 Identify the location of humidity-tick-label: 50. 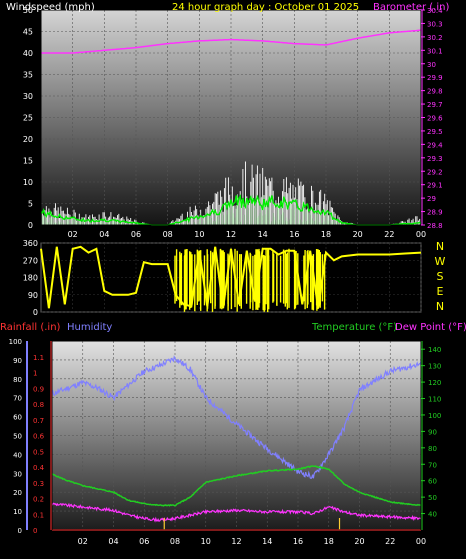
(17, 437).